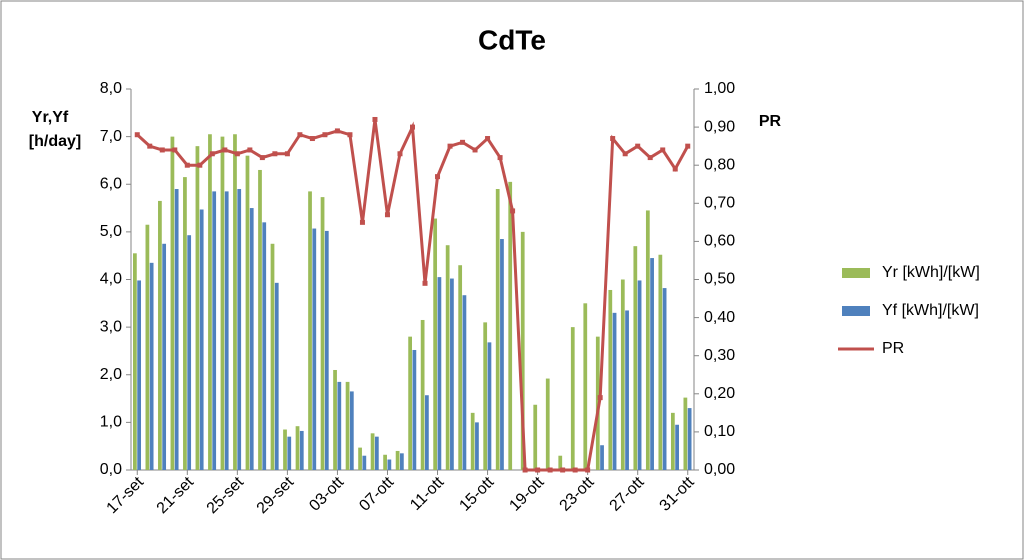 The width and height of the screenshot is (1024, 560). What do you see at coordinates (111, 183) in the screenshot?
I see `y-tick-label: 6,0` at bounding box center [111, 183].